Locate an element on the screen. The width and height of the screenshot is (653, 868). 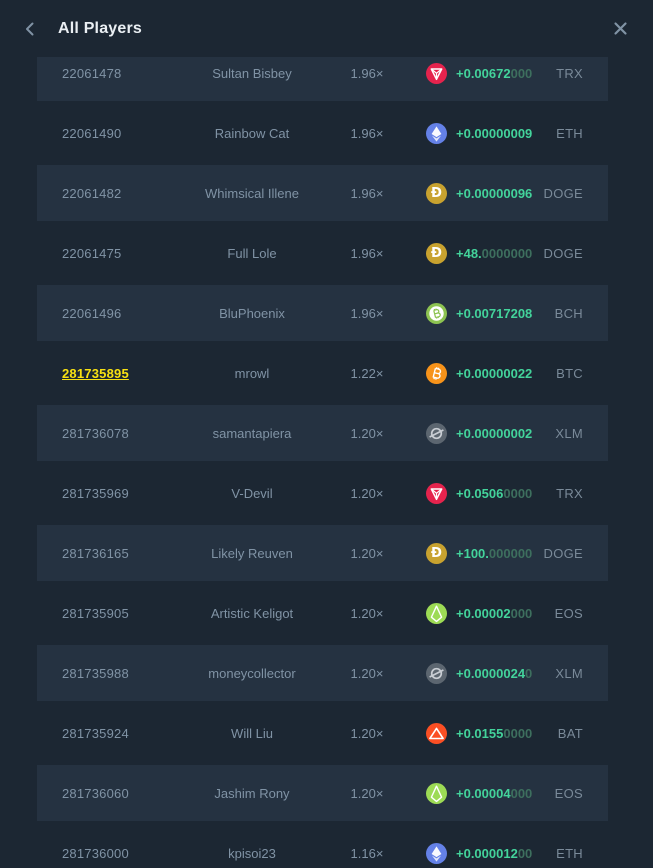
payout-amount: +0.00717208 is located at coordinates (494, 313).